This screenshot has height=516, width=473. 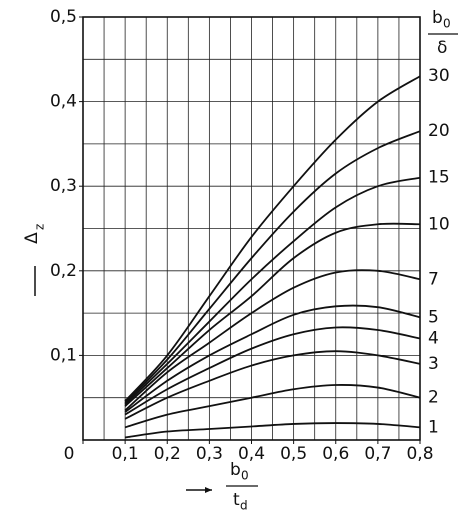 I want to click on x-tick-label: 0,5, so click(x=293, y=454).